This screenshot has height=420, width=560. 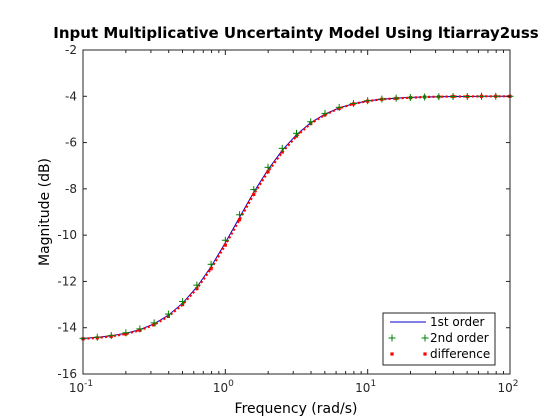 What do you see at coordinates (296, 409) in the screenshot?
I see `x-axis-label: Frequency (rad/s)` at bounding box center [296, 409].